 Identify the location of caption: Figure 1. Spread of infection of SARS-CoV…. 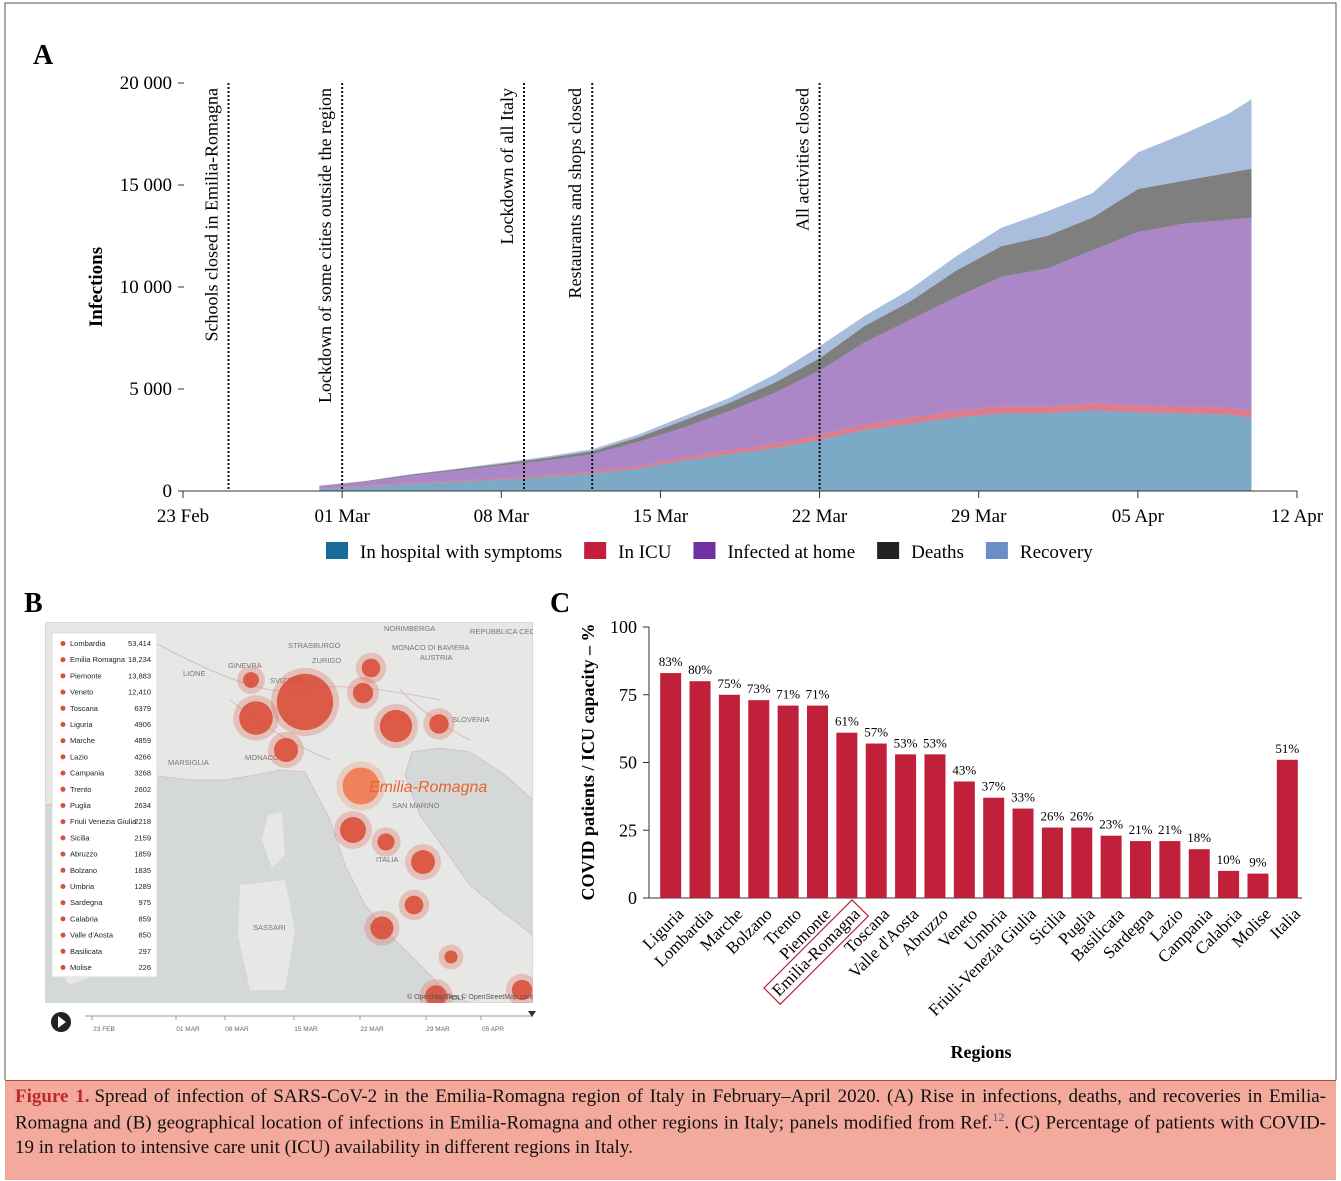
(670, 1130).